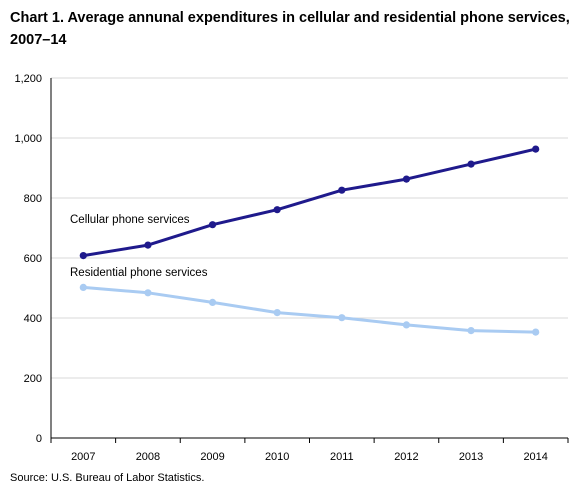 This screenshot has width=586, height=490. I want to click on series-label-cellular: Cellular phone services, so click(130, 220).